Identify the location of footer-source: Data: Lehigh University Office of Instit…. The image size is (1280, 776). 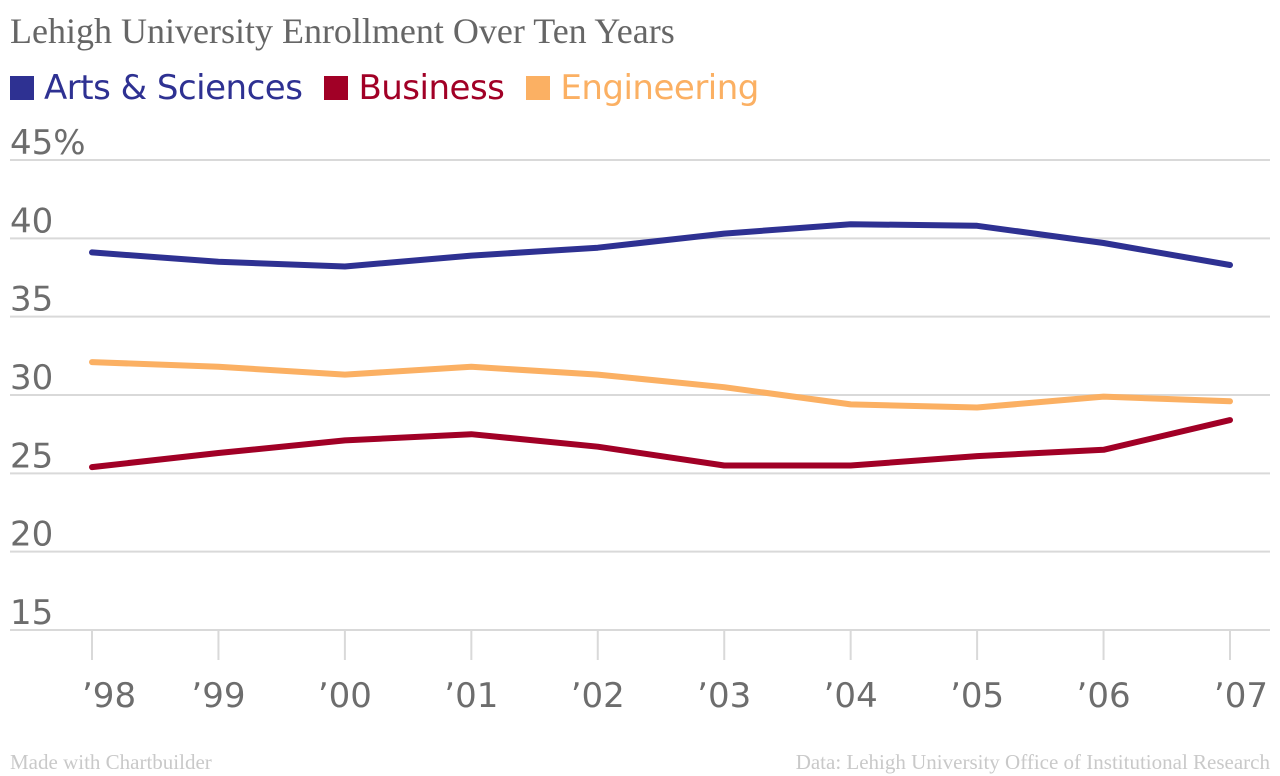
(1032, 762).